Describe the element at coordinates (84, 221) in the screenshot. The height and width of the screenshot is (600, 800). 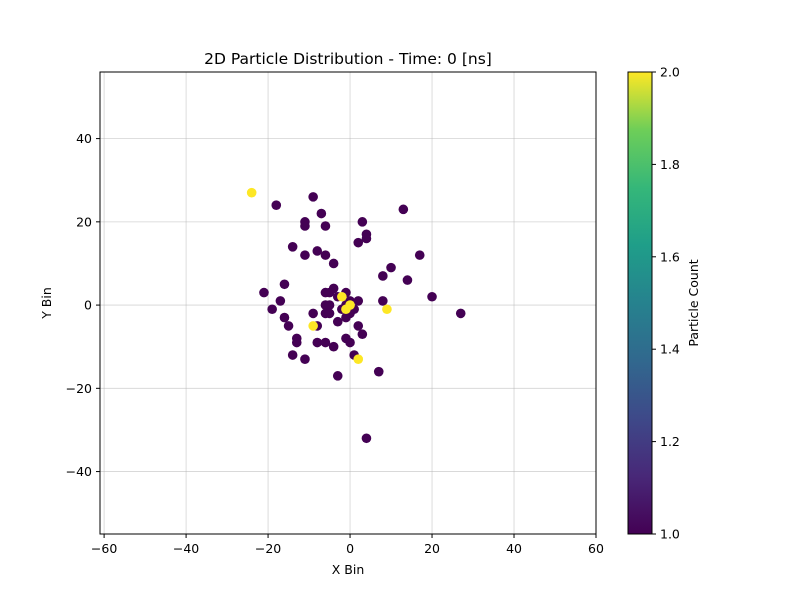
I see `y-tick-label: 20` at that location.